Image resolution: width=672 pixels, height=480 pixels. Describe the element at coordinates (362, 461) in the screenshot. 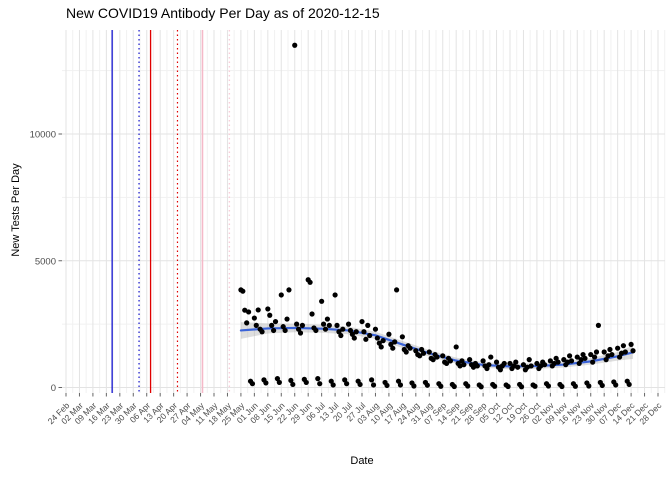

I see `x-axis-title: Date` at that location.